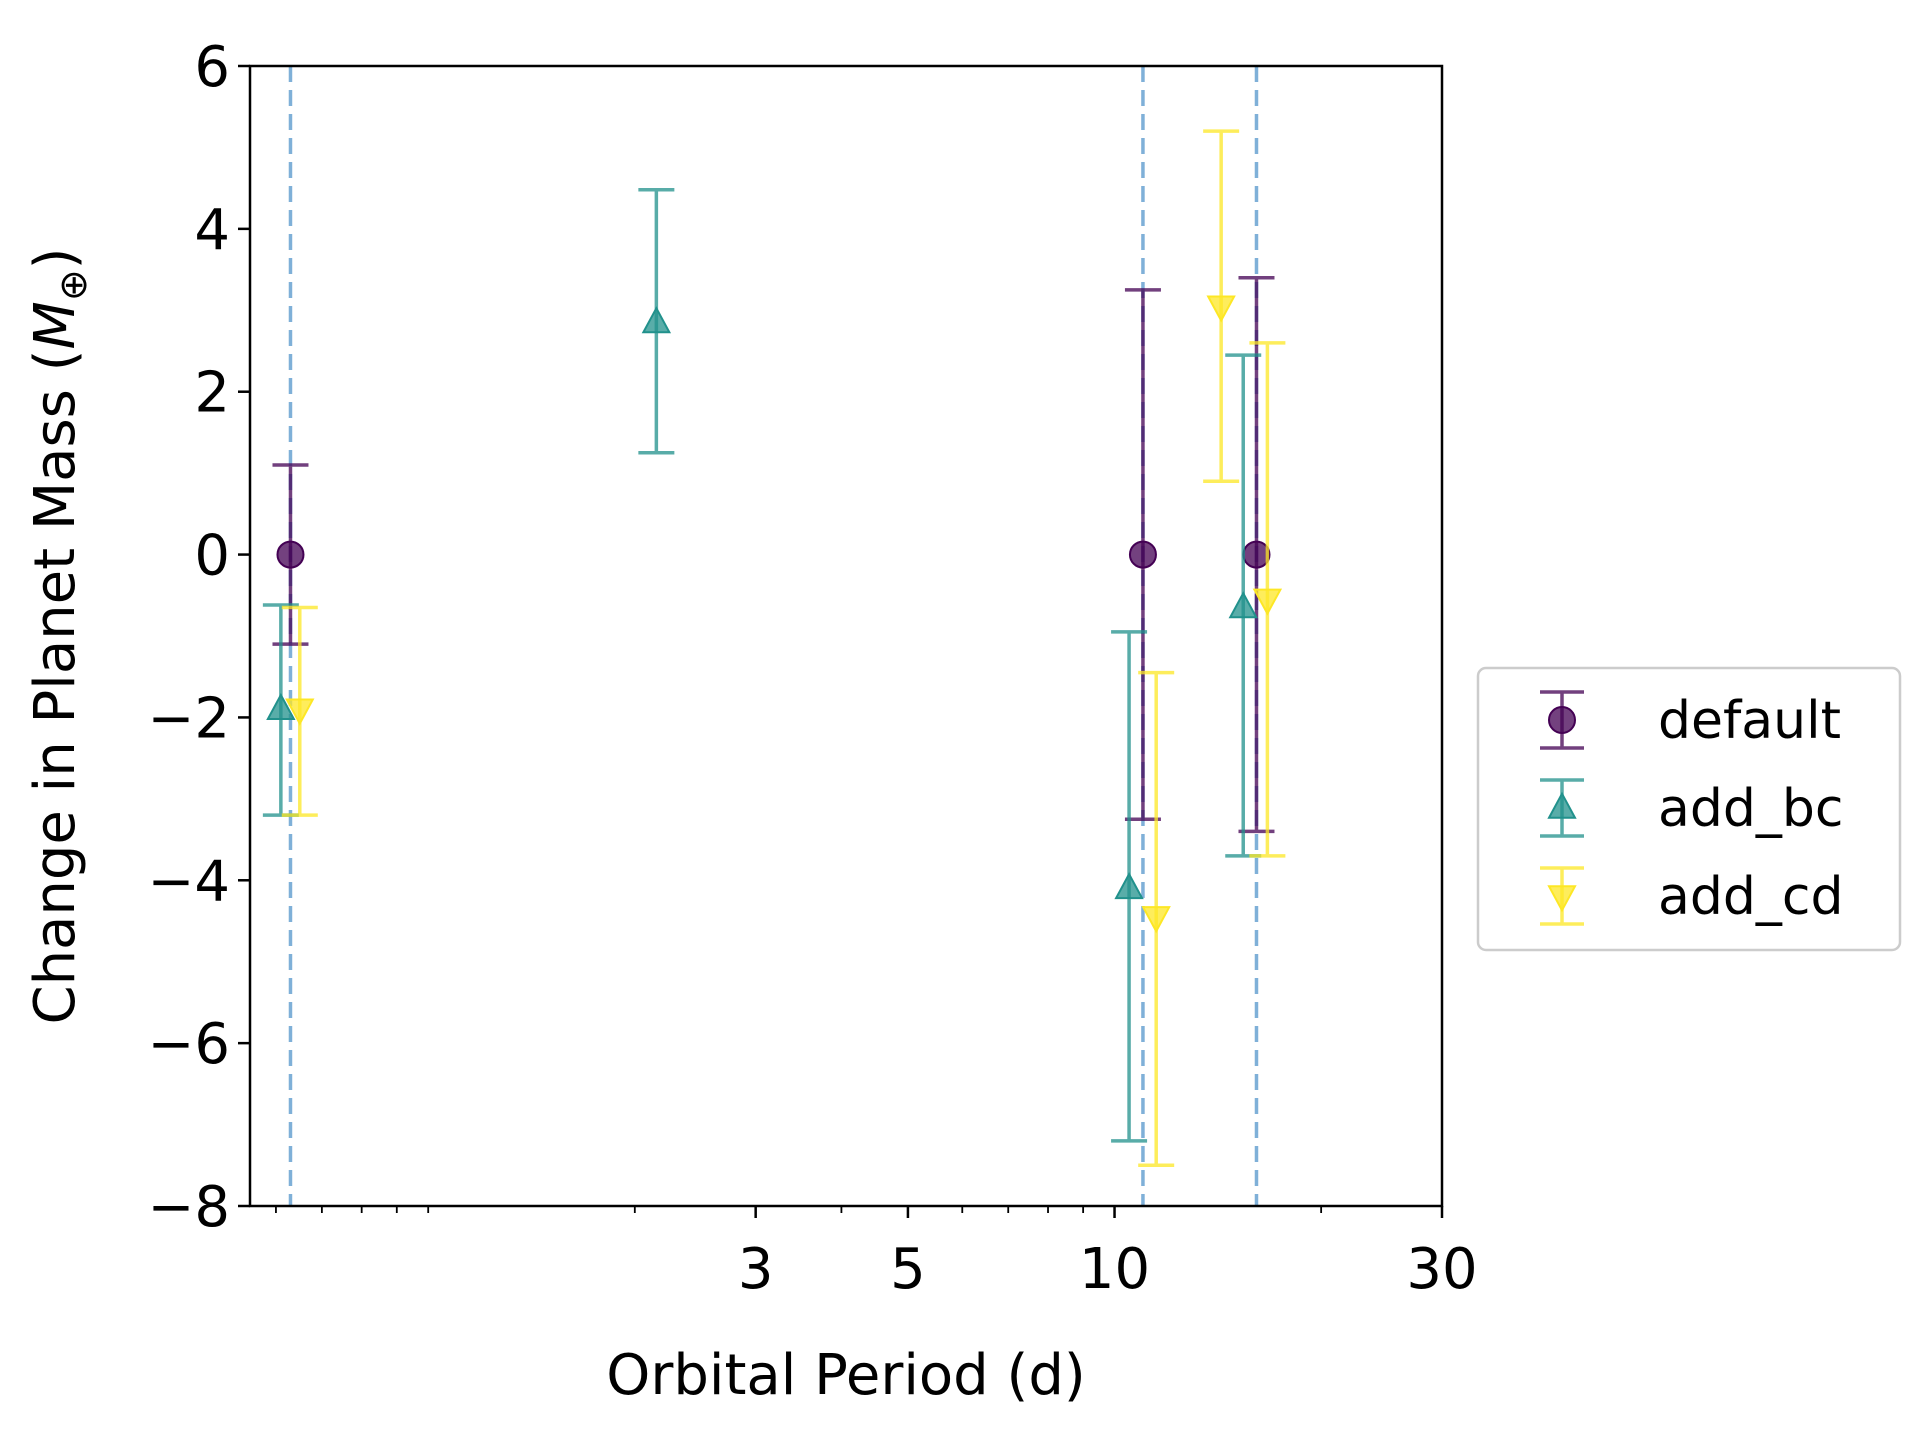 Image resolution: width=1920 pixels, height=1440 pixels. I want to click on y-axis-title: Change in Planet Mass (M⊕), so click(59, 635).